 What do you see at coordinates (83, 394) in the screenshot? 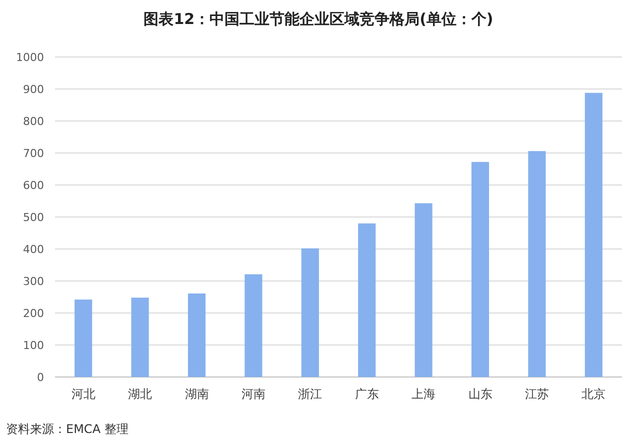
I see `x-tick-label: 河北` at bounding box center [83, 394].